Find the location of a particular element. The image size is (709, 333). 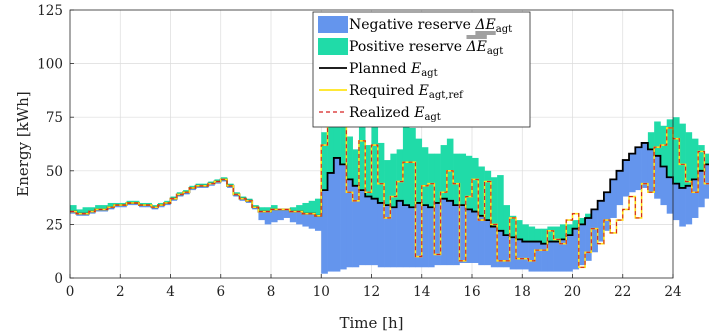

x-tick-label: 8 is located at coordinates (271, 292).